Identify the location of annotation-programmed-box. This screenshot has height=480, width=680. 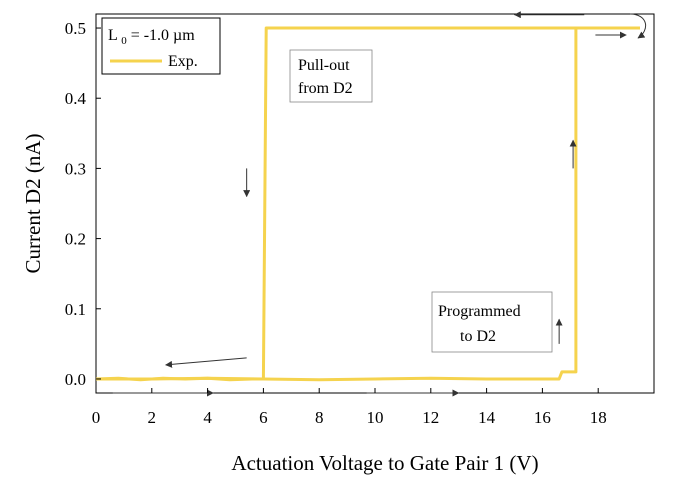
(492, 322).